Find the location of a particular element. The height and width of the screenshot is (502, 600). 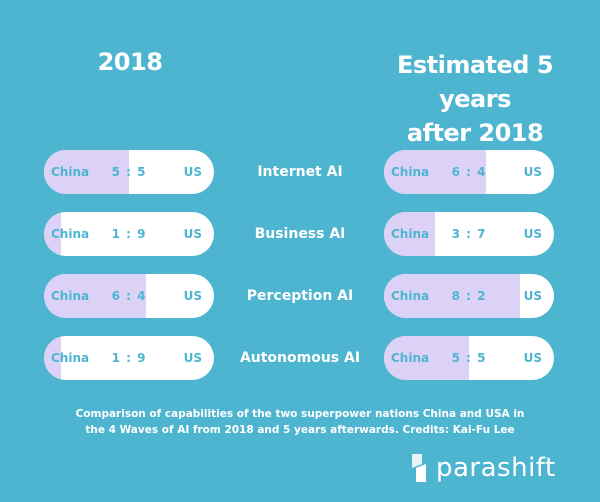

ratio-label: 8 : 2 is located at coordinates (469, 296).